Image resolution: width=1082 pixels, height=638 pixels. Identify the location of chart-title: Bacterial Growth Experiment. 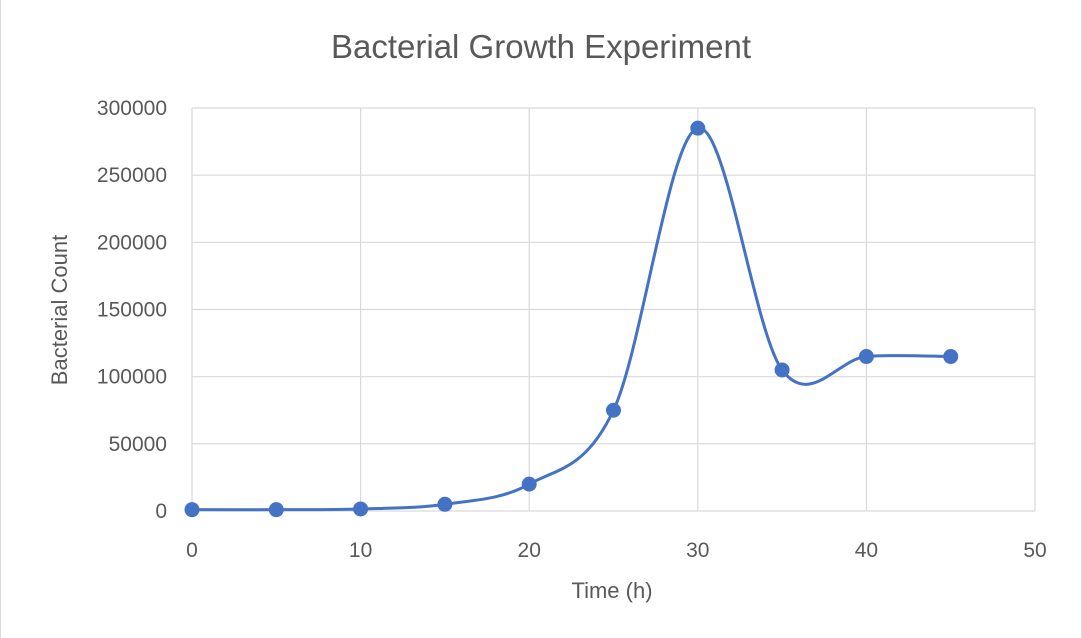
(541, 46).